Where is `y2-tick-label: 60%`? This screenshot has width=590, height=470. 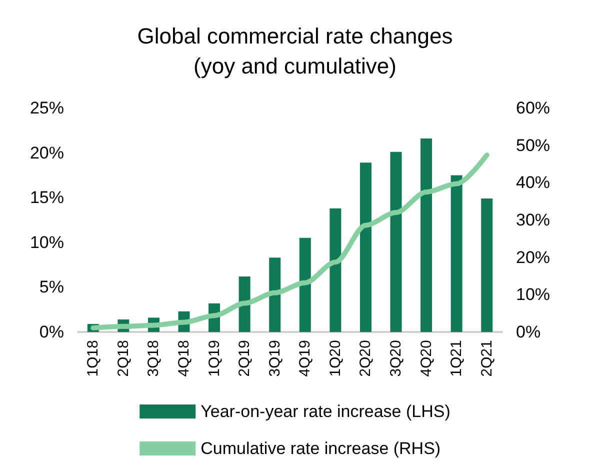
y2-tick-label: 60% is located at coordinates (533, 108).